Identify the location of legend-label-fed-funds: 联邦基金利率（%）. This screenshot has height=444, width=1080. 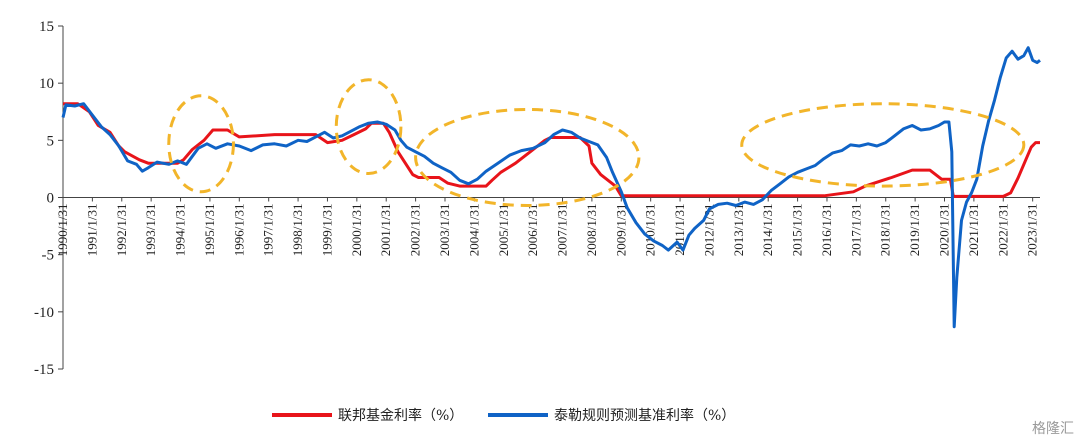
(400, 415).